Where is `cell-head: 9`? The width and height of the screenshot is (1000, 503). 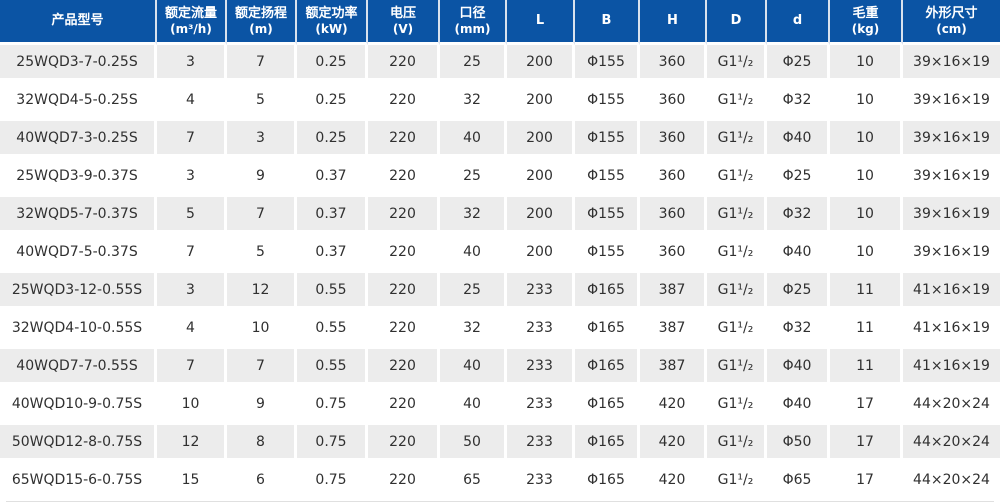 cell-head: 9 is located at coordinates (262, 406).